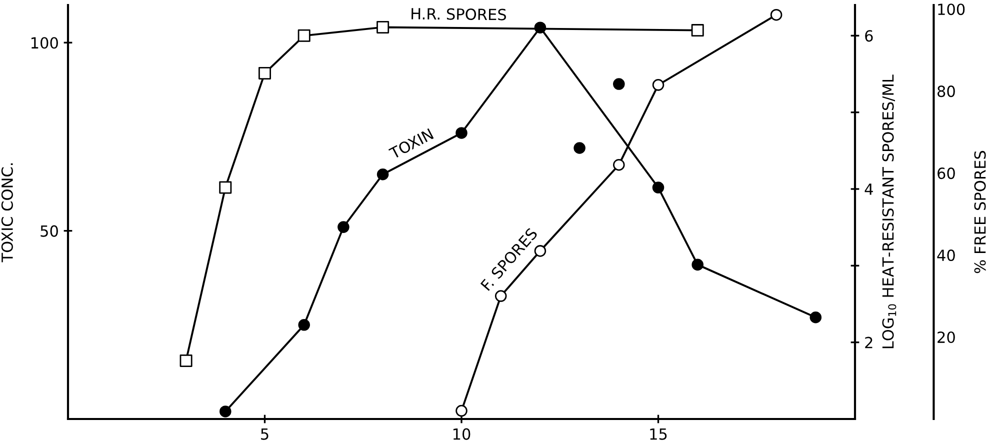  Describe the element at coordinates (658, 434) in the screenshot. I see `x-tick-label: 15` at that location.